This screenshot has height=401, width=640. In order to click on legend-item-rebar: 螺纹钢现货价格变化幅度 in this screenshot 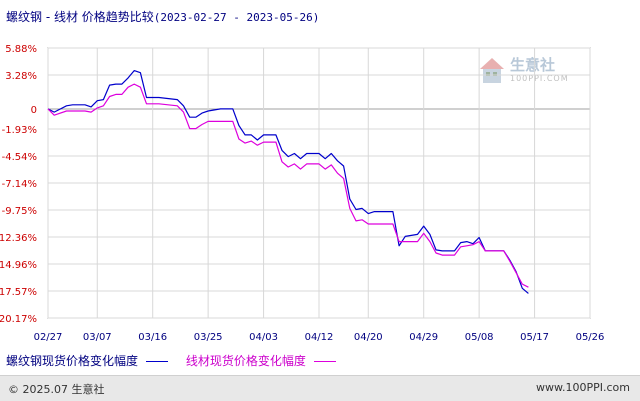, I will do `click(87, 360)`.